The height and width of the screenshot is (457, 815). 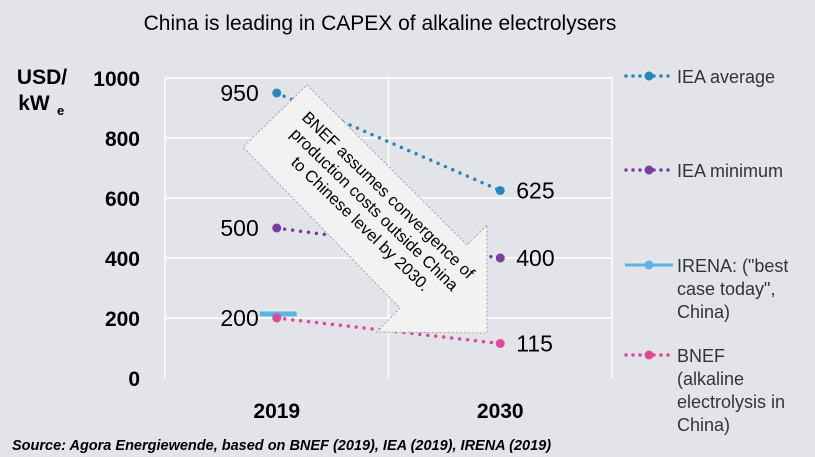 I want to click on y-tick-label: 200, so click(x=122, y=319).